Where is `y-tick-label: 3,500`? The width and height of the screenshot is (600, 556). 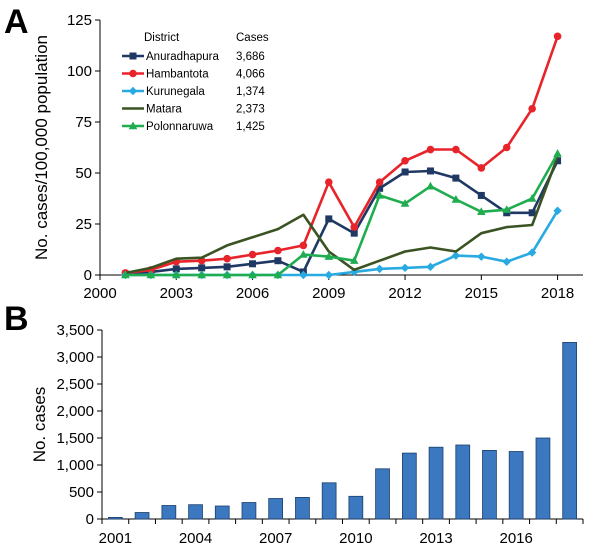 y-tick-label: 3,500 is located at coordinates (75, 330).